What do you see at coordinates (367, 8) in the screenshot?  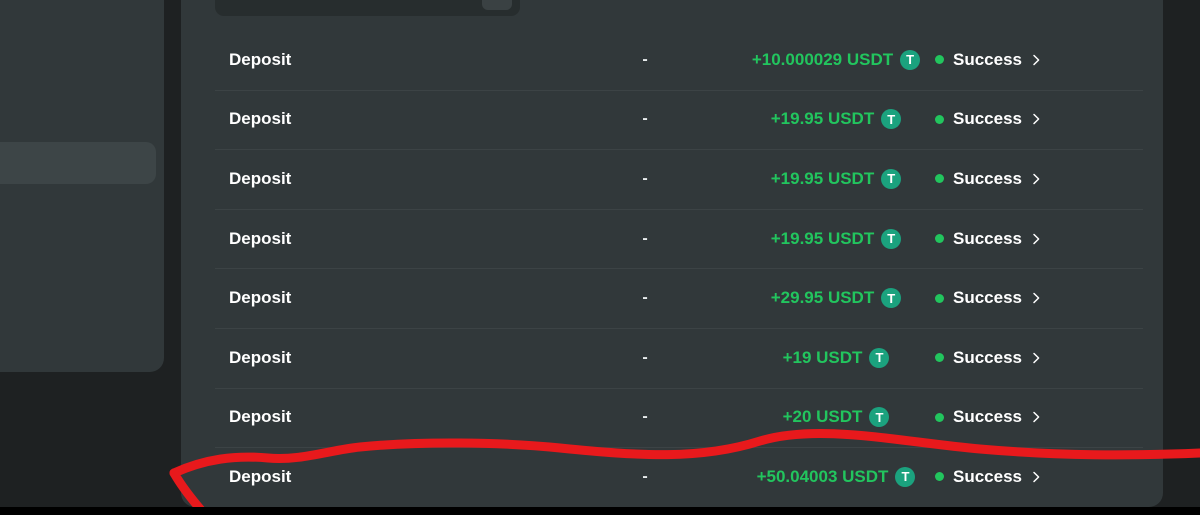 I see `status-filter-select: All status` at bounding box center [367, 8].